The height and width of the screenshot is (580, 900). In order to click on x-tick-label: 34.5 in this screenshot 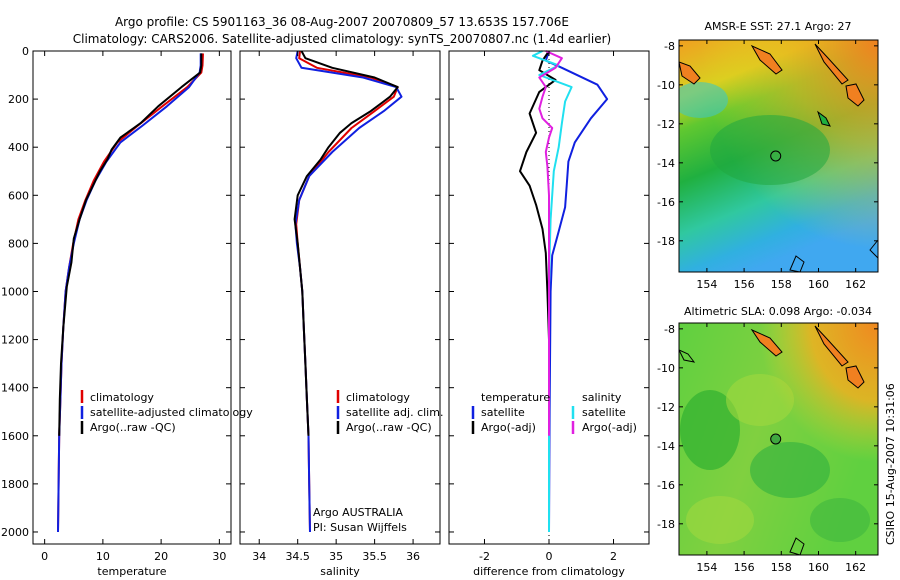, I will do `click(297, 556)`.